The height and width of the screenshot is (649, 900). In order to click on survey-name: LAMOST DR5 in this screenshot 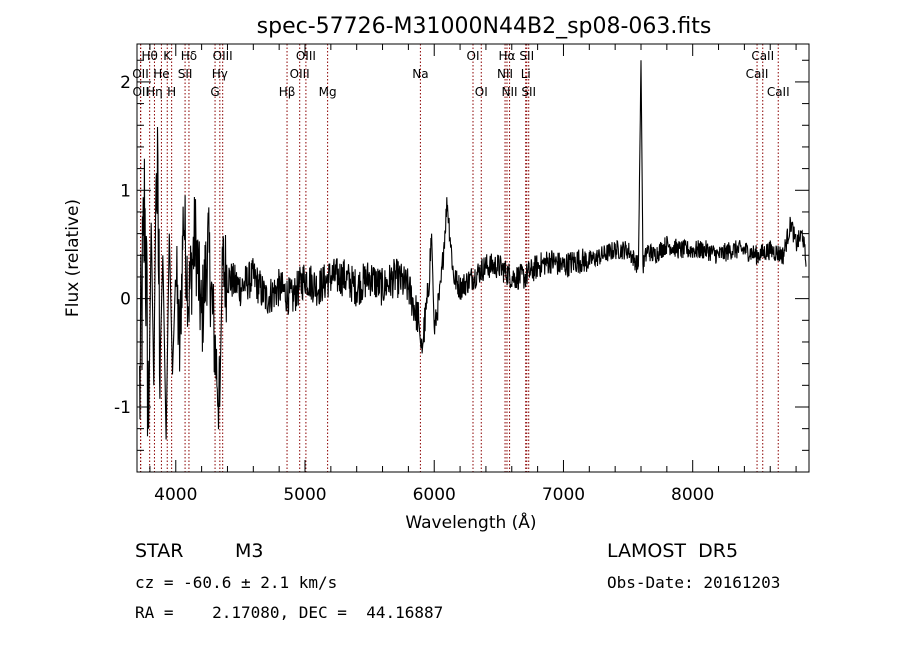, I will do `click(673, 551)`.